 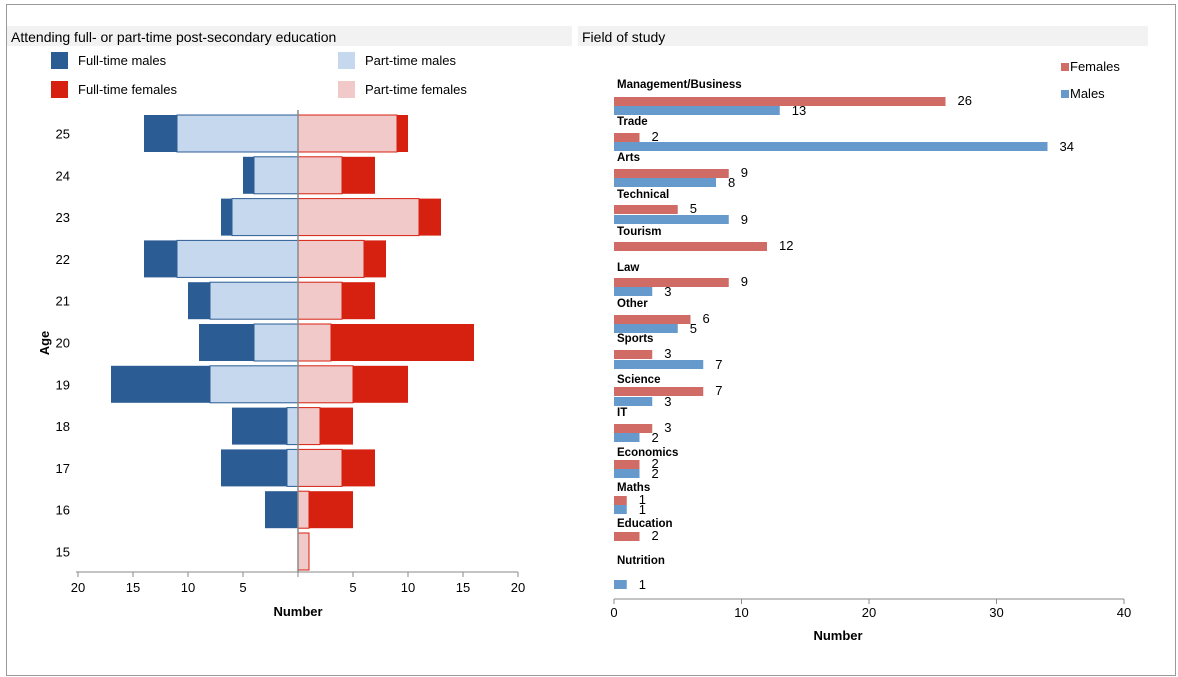 I want to click on x-tick-label: 5, so click(x=242, y=587).